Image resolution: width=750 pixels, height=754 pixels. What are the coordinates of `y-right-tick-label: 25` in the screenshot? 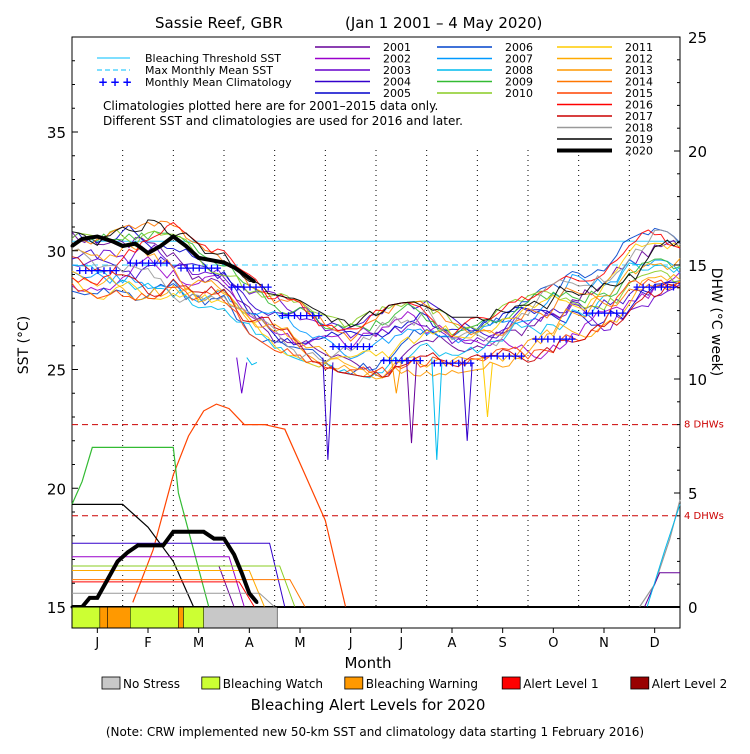 It's located at (697, 38).